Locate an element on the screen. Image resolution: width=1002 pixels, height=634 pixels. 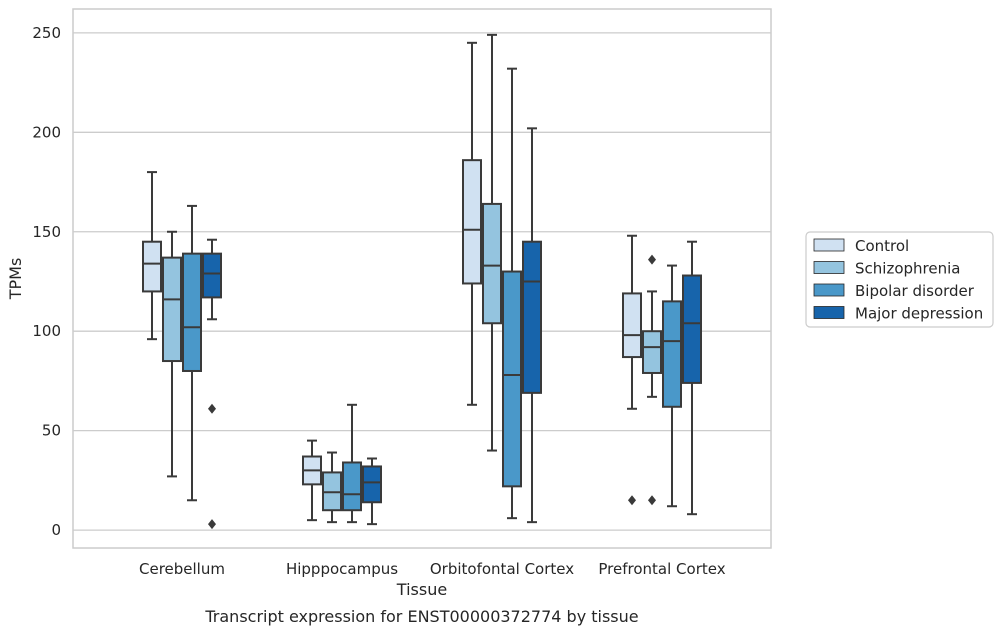
y-tick-label-200: 200 is located at coordinates (46, 132).